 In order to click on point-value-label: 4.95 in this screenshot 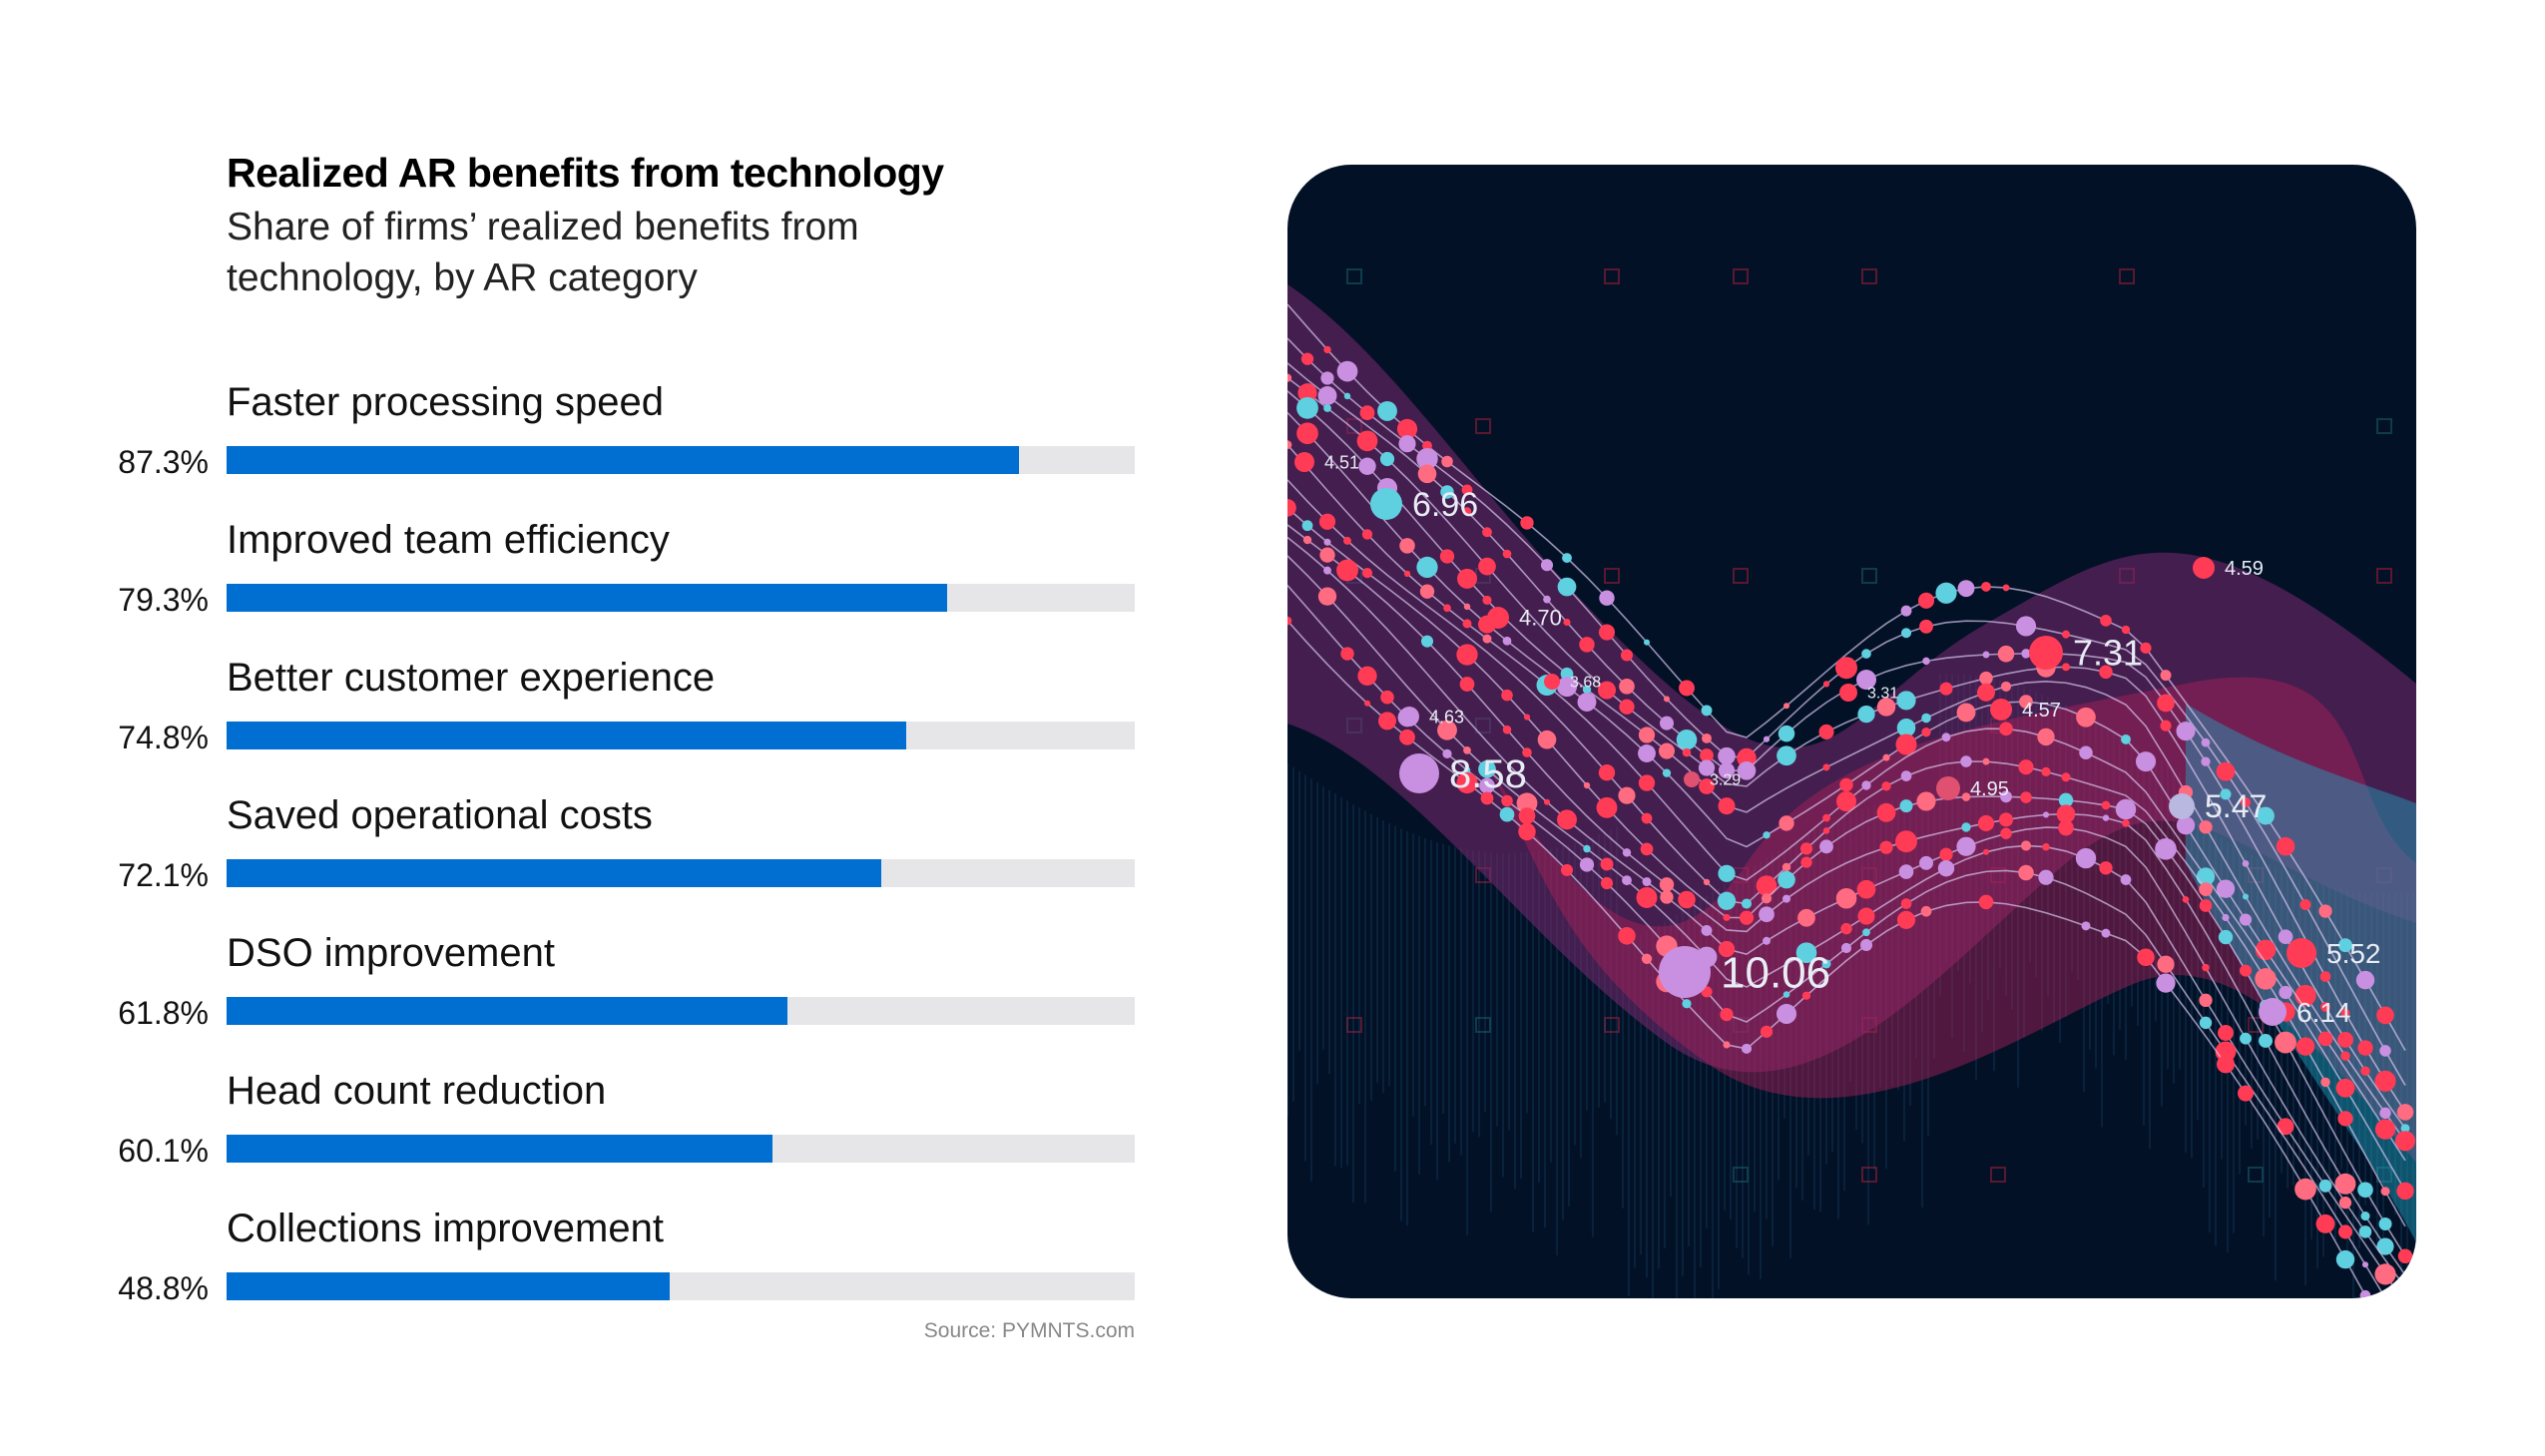, I will do `click(1989, 789)`.